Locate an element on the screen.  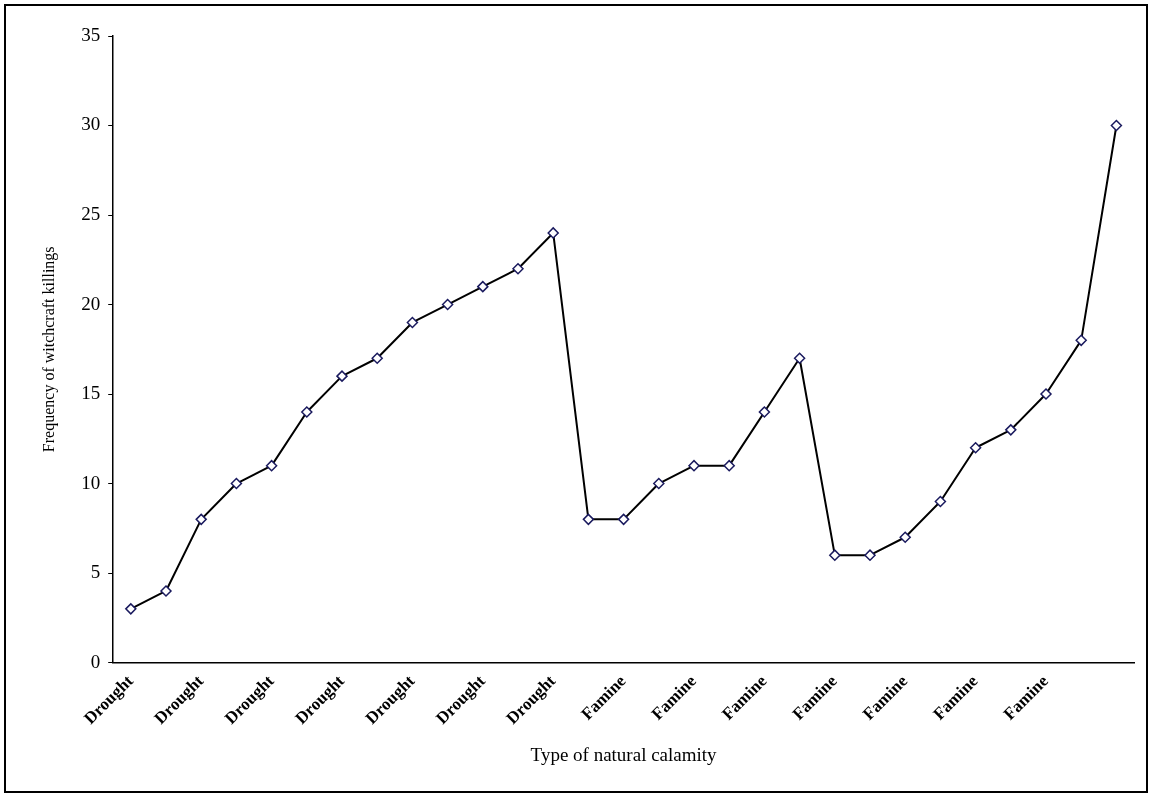
y-tick-label: 35 is located at coordinates (91, 34).